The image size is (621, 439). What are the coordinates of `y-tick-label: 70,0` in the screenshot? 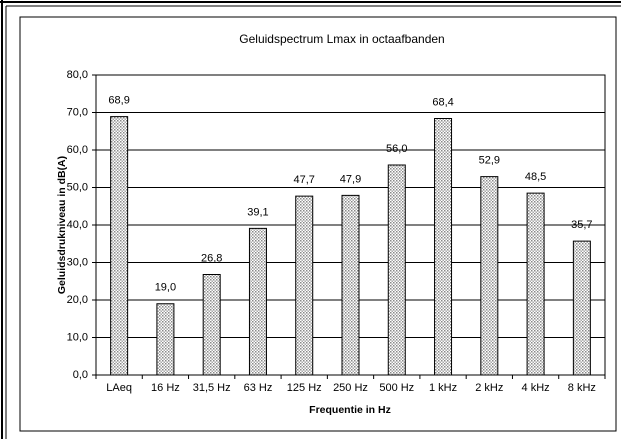 It's located at (77, 112).